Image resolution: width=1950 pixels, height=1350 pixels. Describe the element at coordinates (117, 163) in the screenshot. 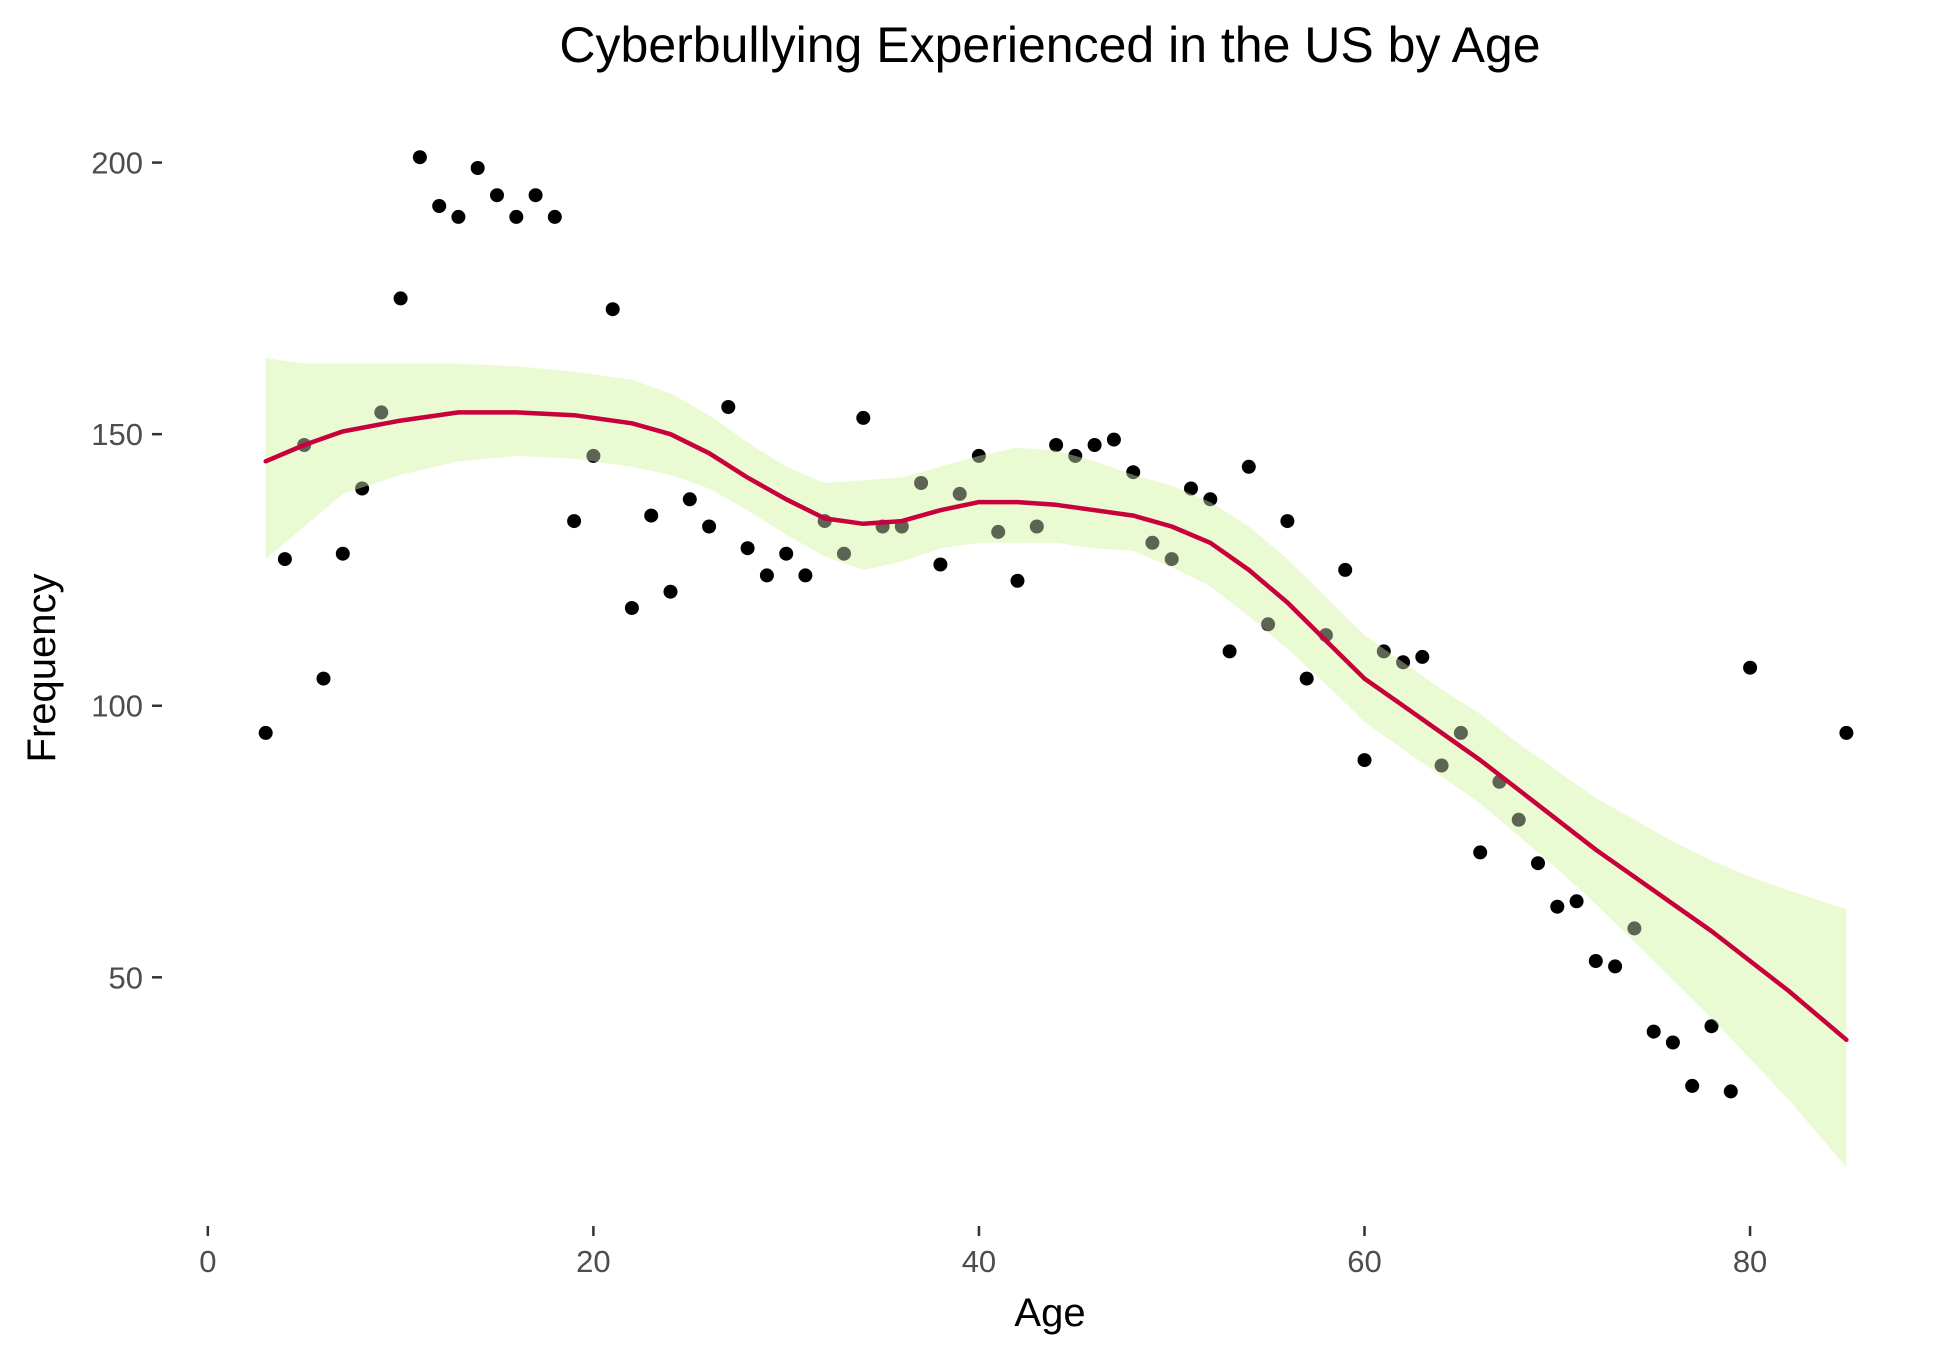

I see `y-tick-label-200: 200` at that location.